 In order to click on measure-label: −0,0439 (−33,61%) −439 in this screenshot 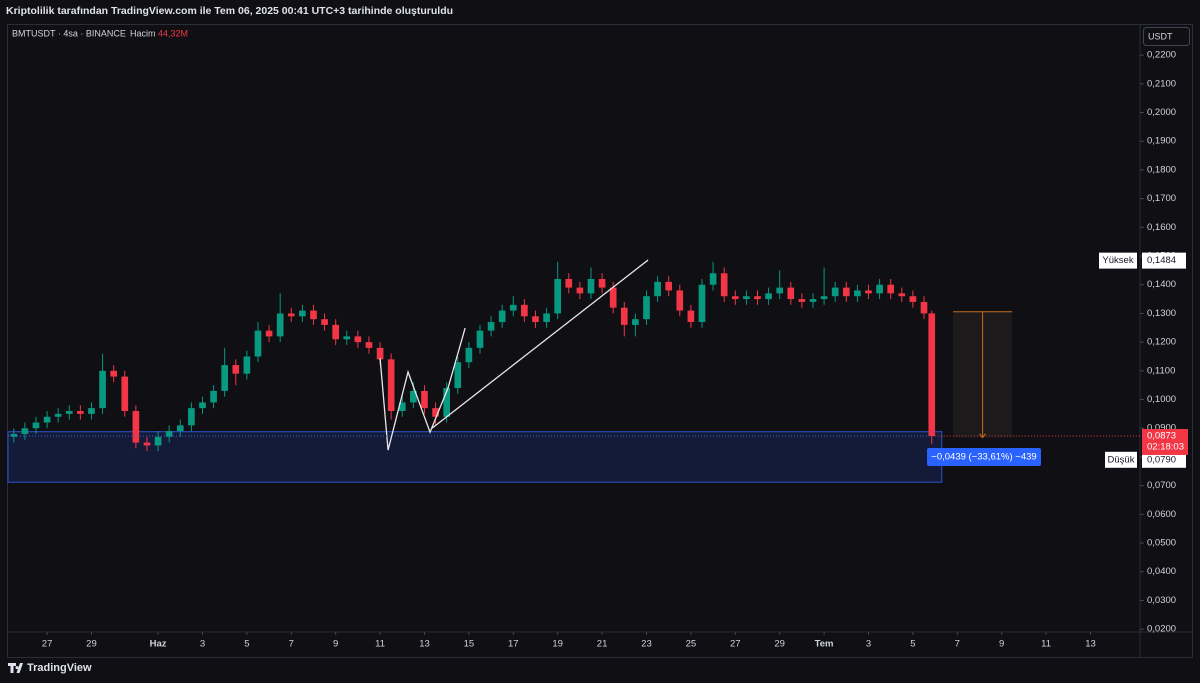, I will do `click(983, 457)`.